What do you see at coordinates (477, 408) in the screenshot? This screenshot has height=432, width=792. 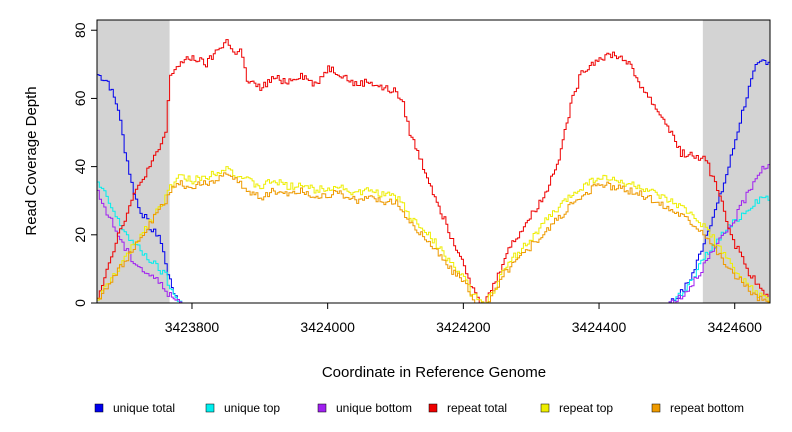 I see `legend-label-repeat-total: repeat total` at bounding box center [477, 408].